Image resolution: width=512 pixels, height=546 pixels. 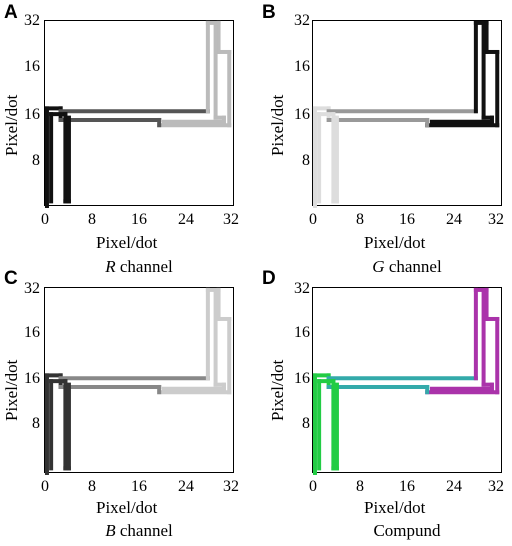 What do you see at coordinates (269, 278) in the screenshot?
I see `panel-letter: D` at bounding box center [269, 278].